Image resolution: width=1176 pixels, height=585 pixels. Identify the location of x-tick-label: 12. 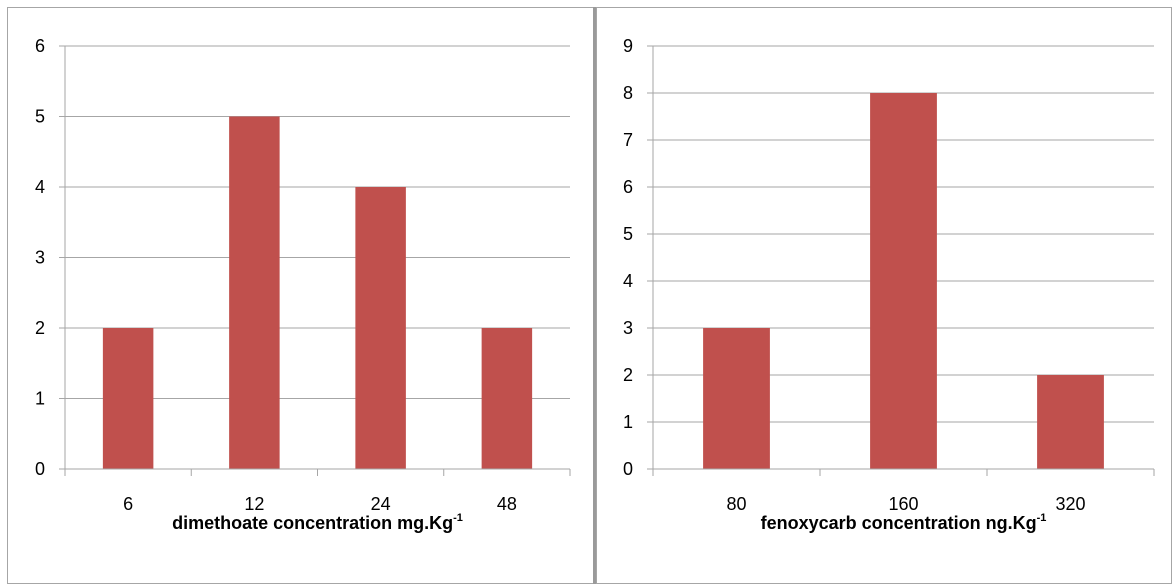
(254, 504).